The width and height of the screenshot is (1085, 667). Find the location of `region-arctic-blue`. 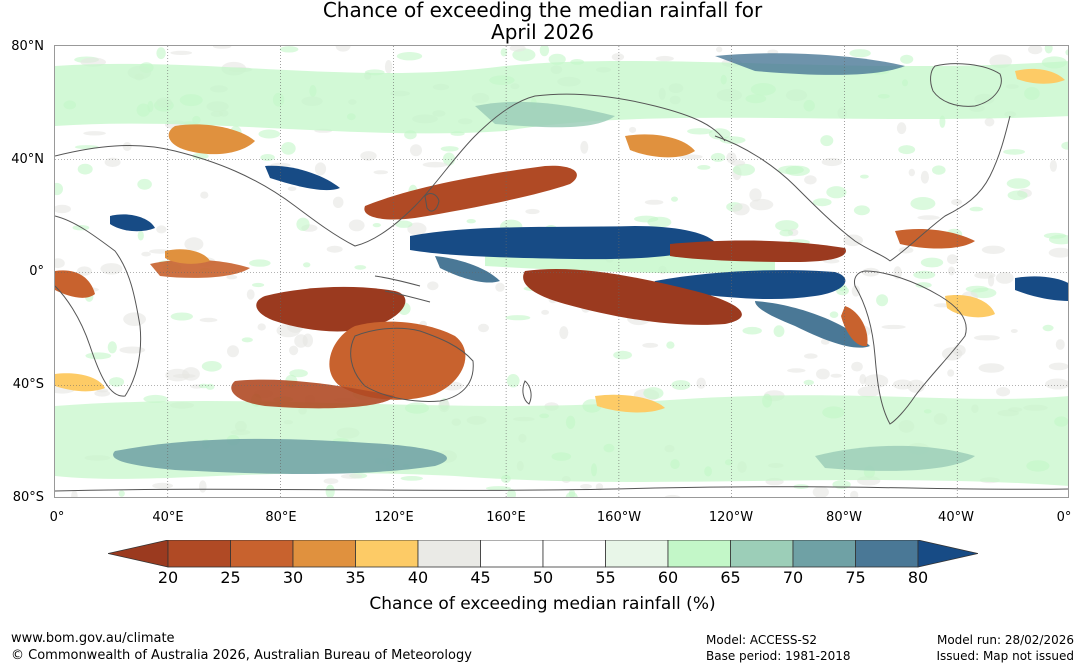

region-arctic-blue is located at coordinates (810, 64).